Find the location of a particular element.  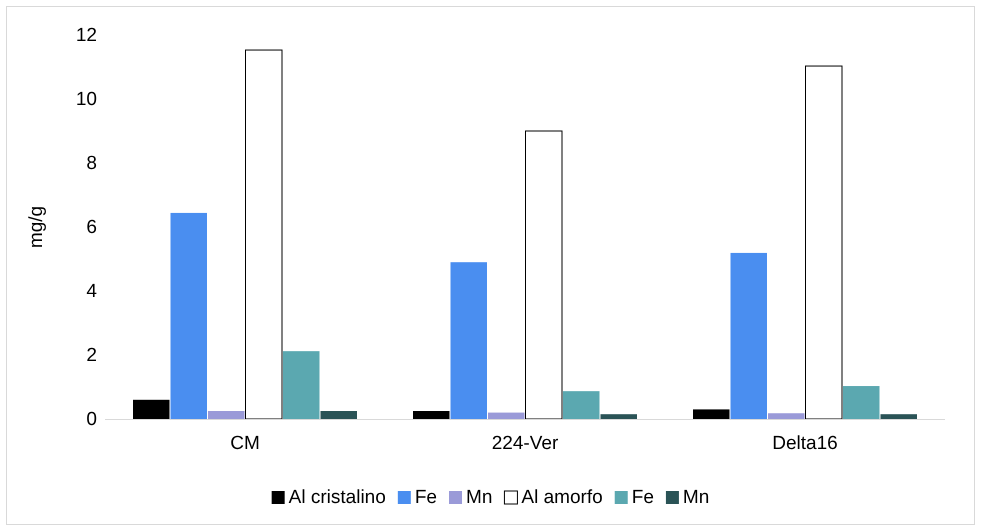

x-tick-label: 224-Ver is located at coordinates (525, 443).